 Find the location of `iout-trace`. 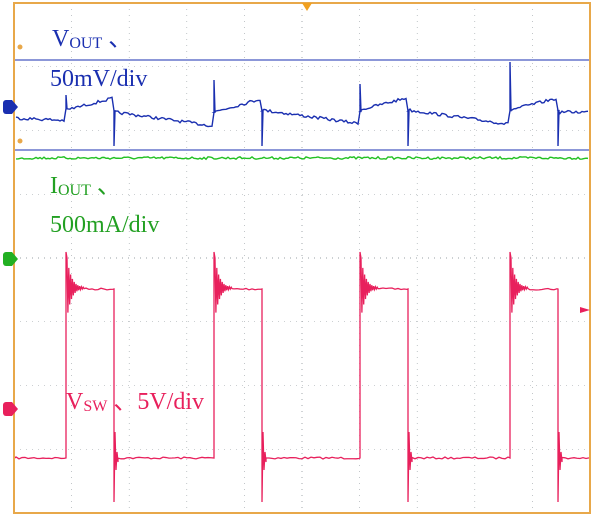

iout-trace is located at coordinates (302, 158).